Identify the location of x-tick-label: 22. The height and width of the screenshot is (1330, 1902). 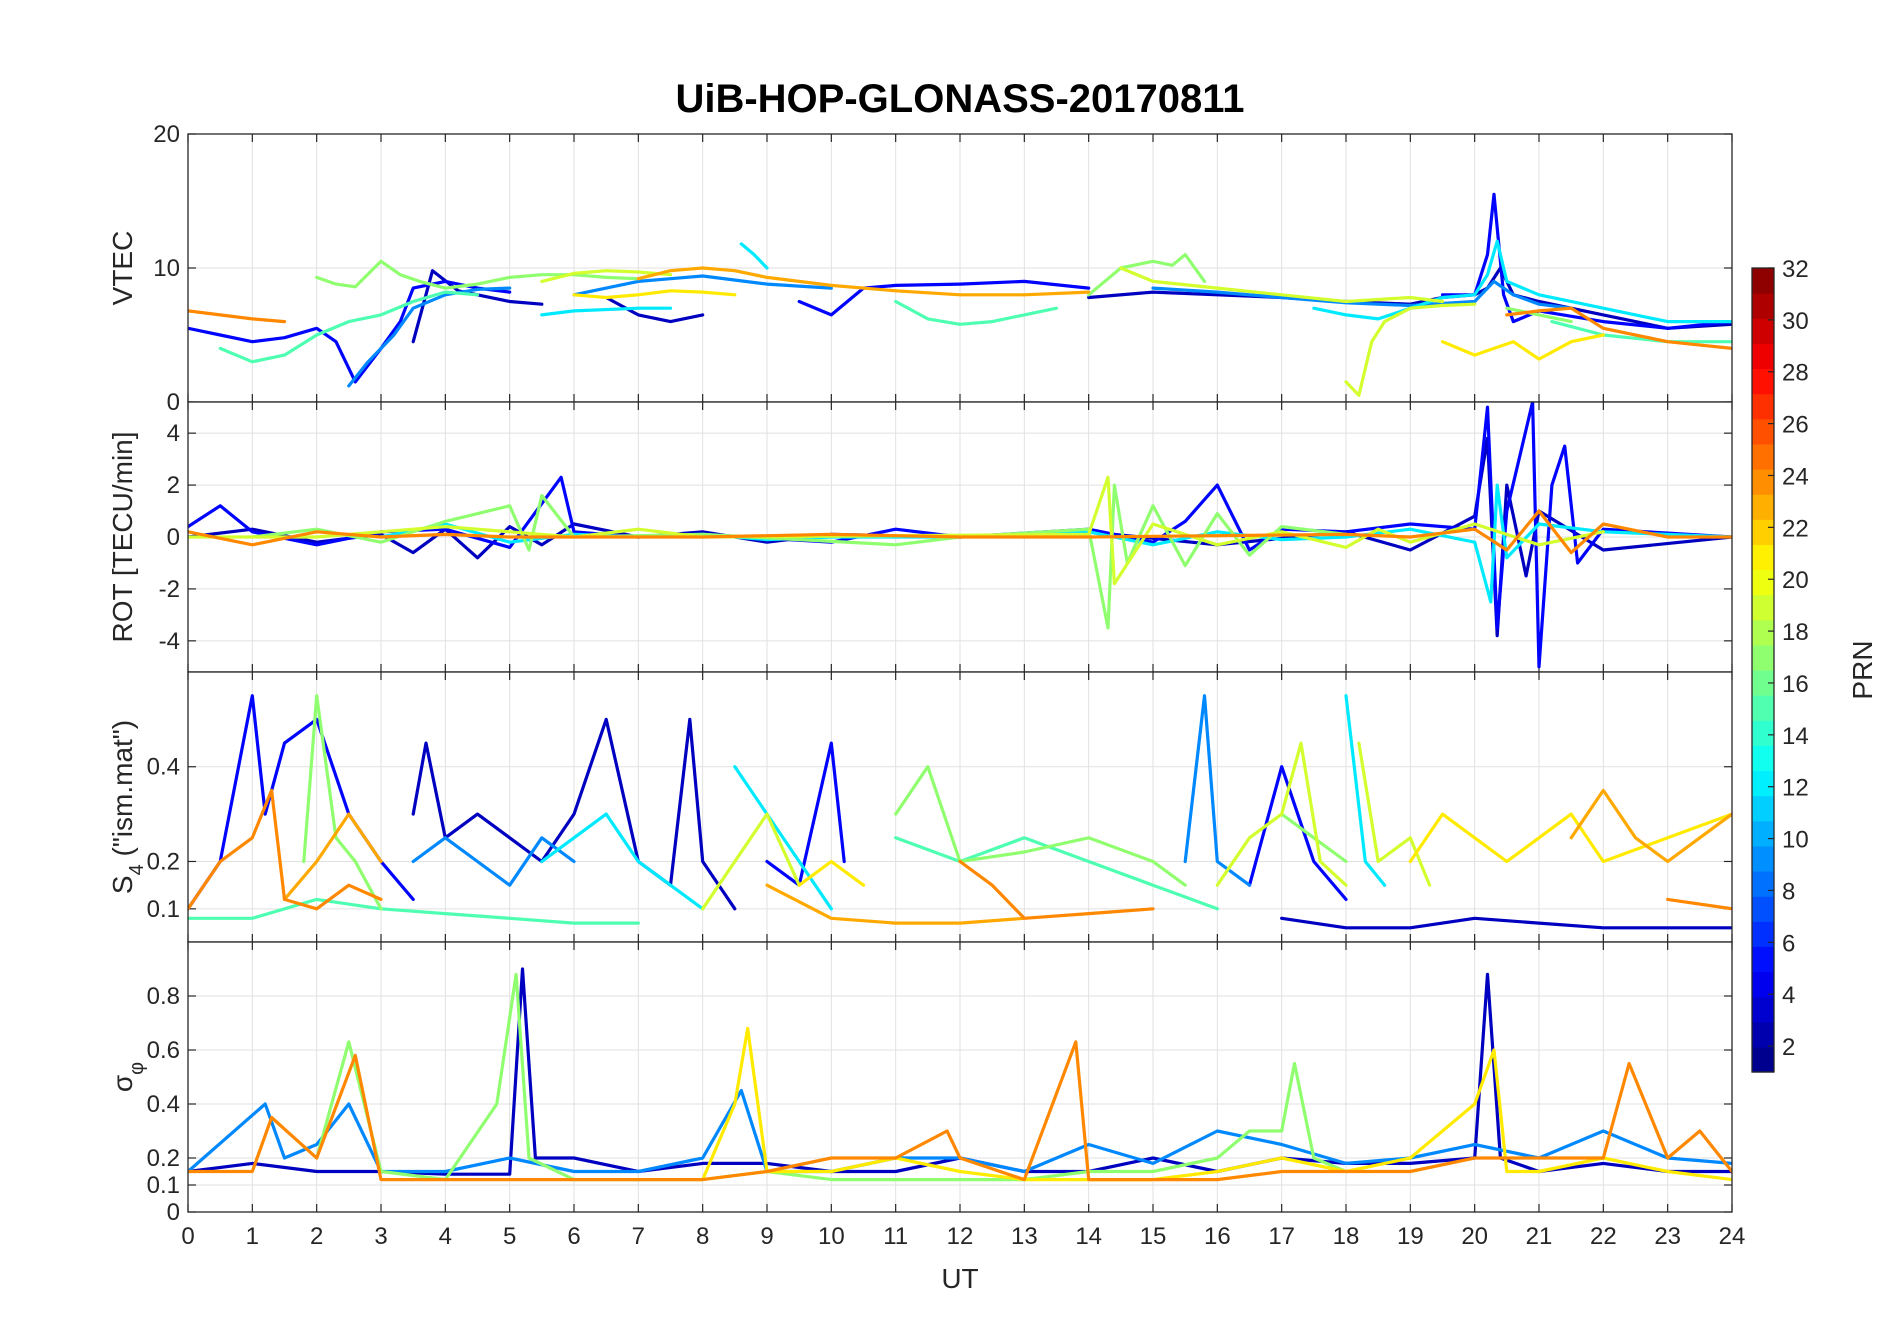
(1603, 1236).